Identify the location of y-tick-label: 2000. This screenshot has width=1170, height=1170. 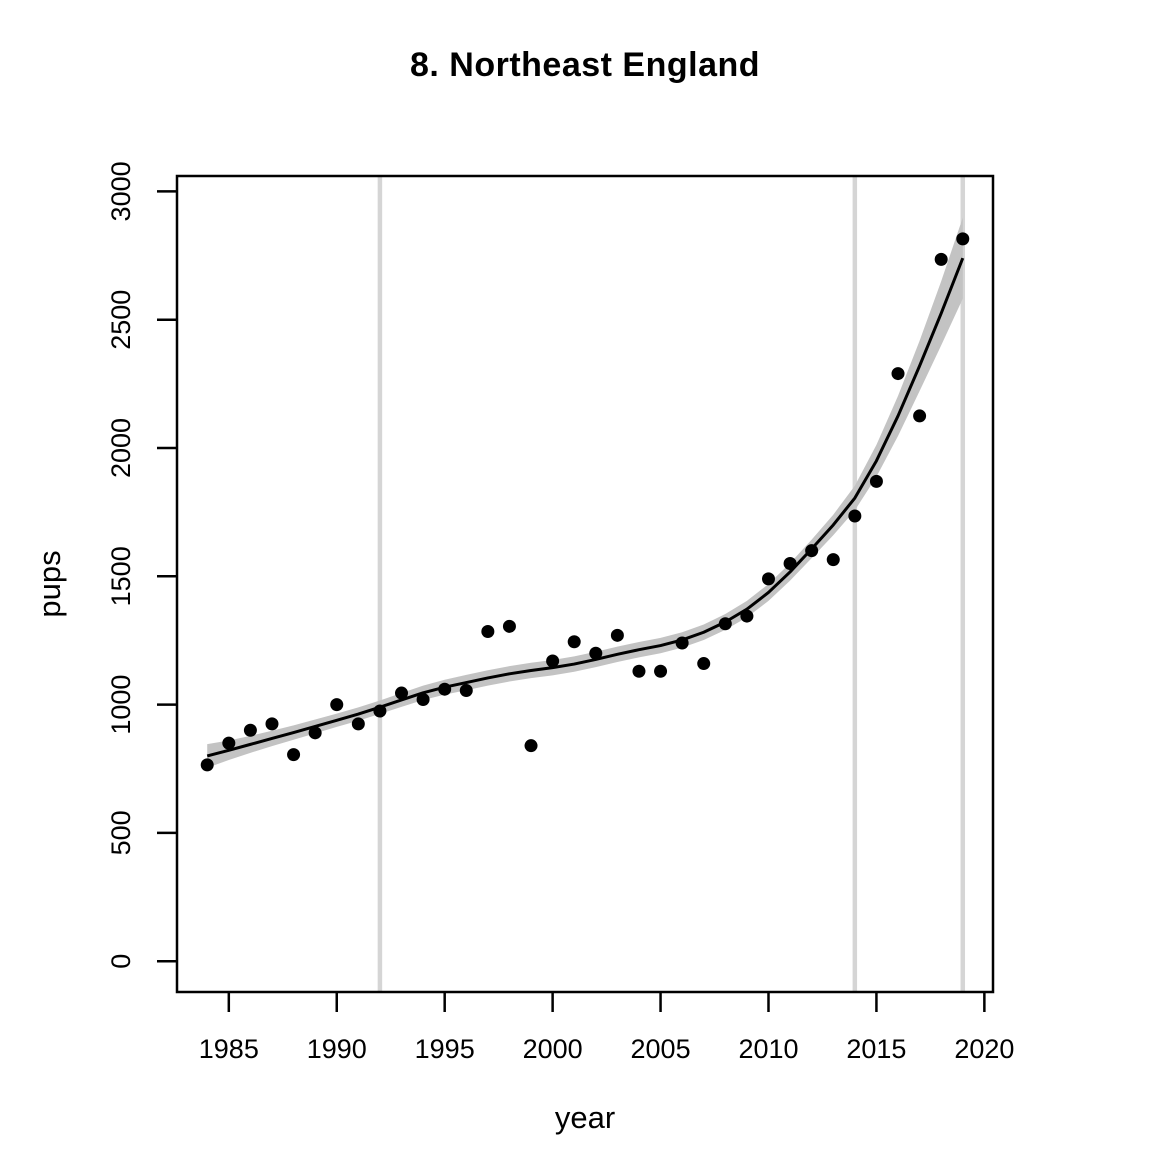
(121, 448).